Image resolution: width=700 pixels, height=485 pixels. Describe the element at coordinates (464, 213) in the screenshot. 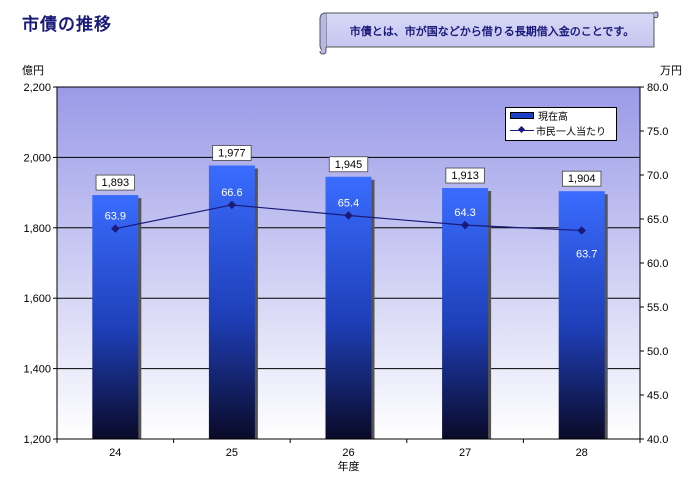

I see `line-data-label: 64.3` at that location.